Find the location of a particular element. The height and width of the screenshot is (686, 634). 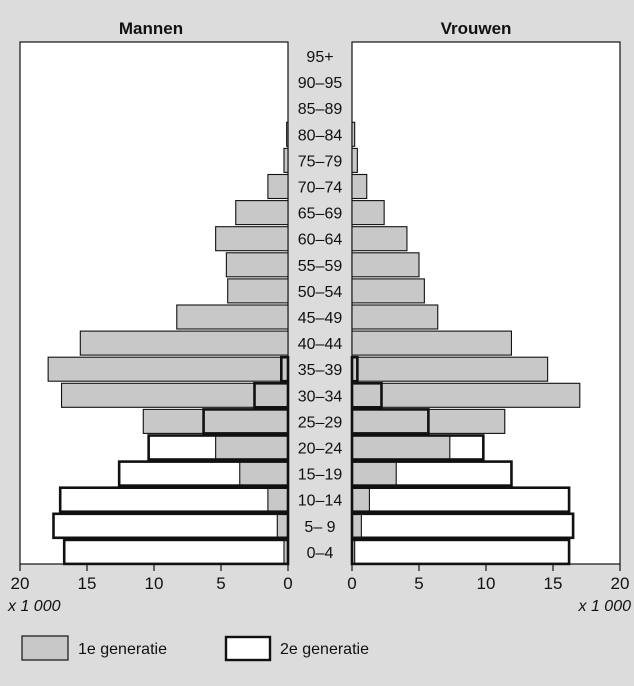

legend-label-2e-generatie: 2e generatie is located at coordinates (324, 649).